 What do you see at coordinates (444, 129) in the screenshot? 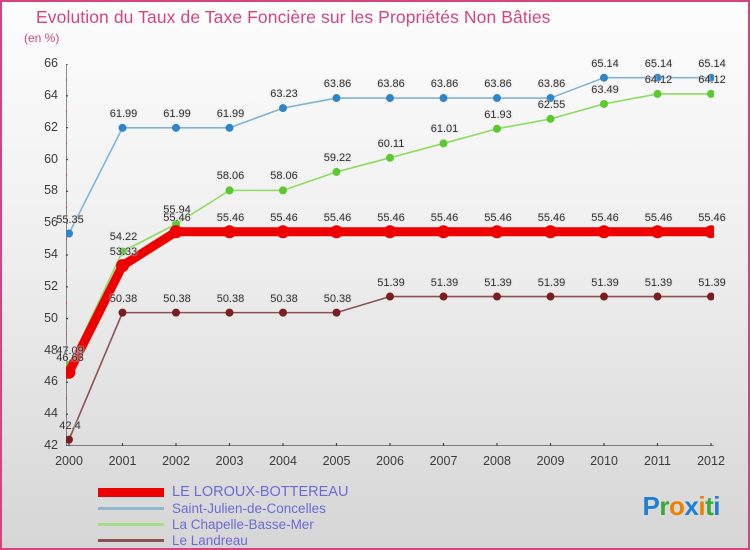
I see `data-label: 61.01` at bounding box center [444, 129].